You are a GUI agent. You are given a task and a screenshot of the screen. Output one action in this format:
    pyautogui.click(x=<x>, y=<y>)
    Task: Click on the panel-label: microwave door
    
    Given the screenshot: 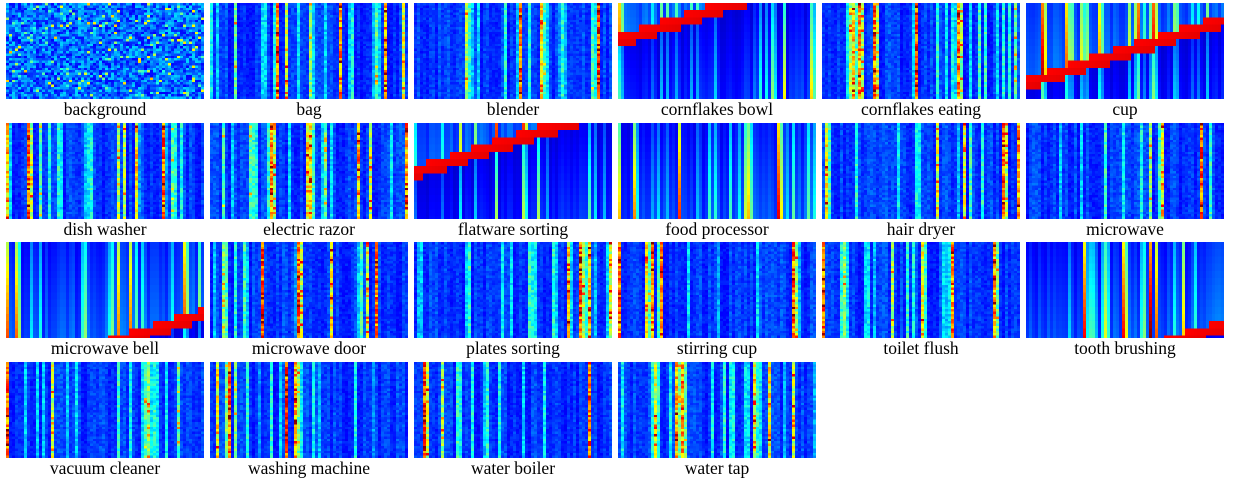 What is the action you would take?
    pyautogui.click(x=309, y=348)
    